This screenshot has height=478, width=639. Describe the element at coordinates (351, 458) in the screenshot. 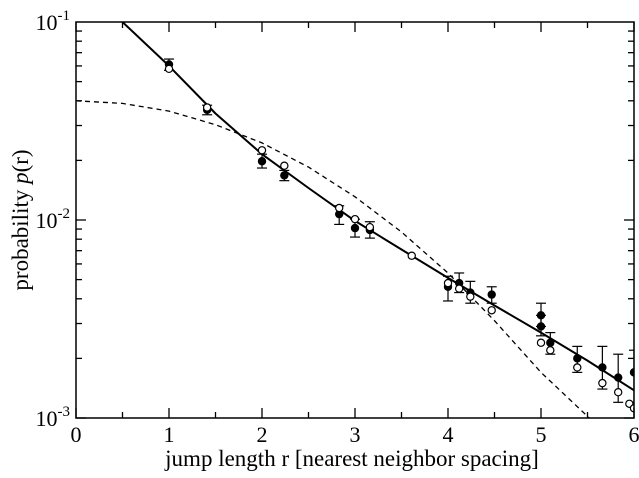

I see `x-axis-title: jump length r [nearest neighbor spacing]` at that location.